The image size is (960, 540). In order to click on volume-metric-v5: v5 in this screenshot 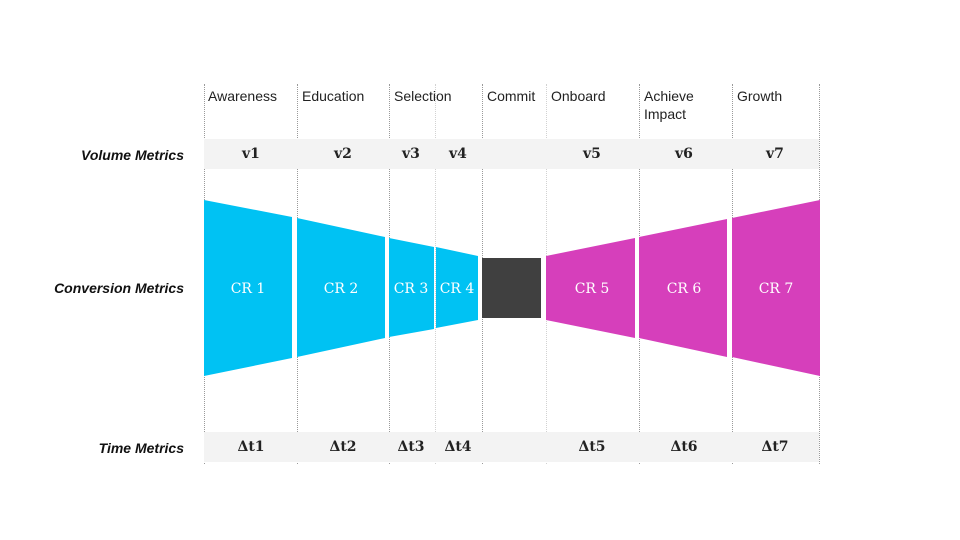, I will do `click(592, 154)`.